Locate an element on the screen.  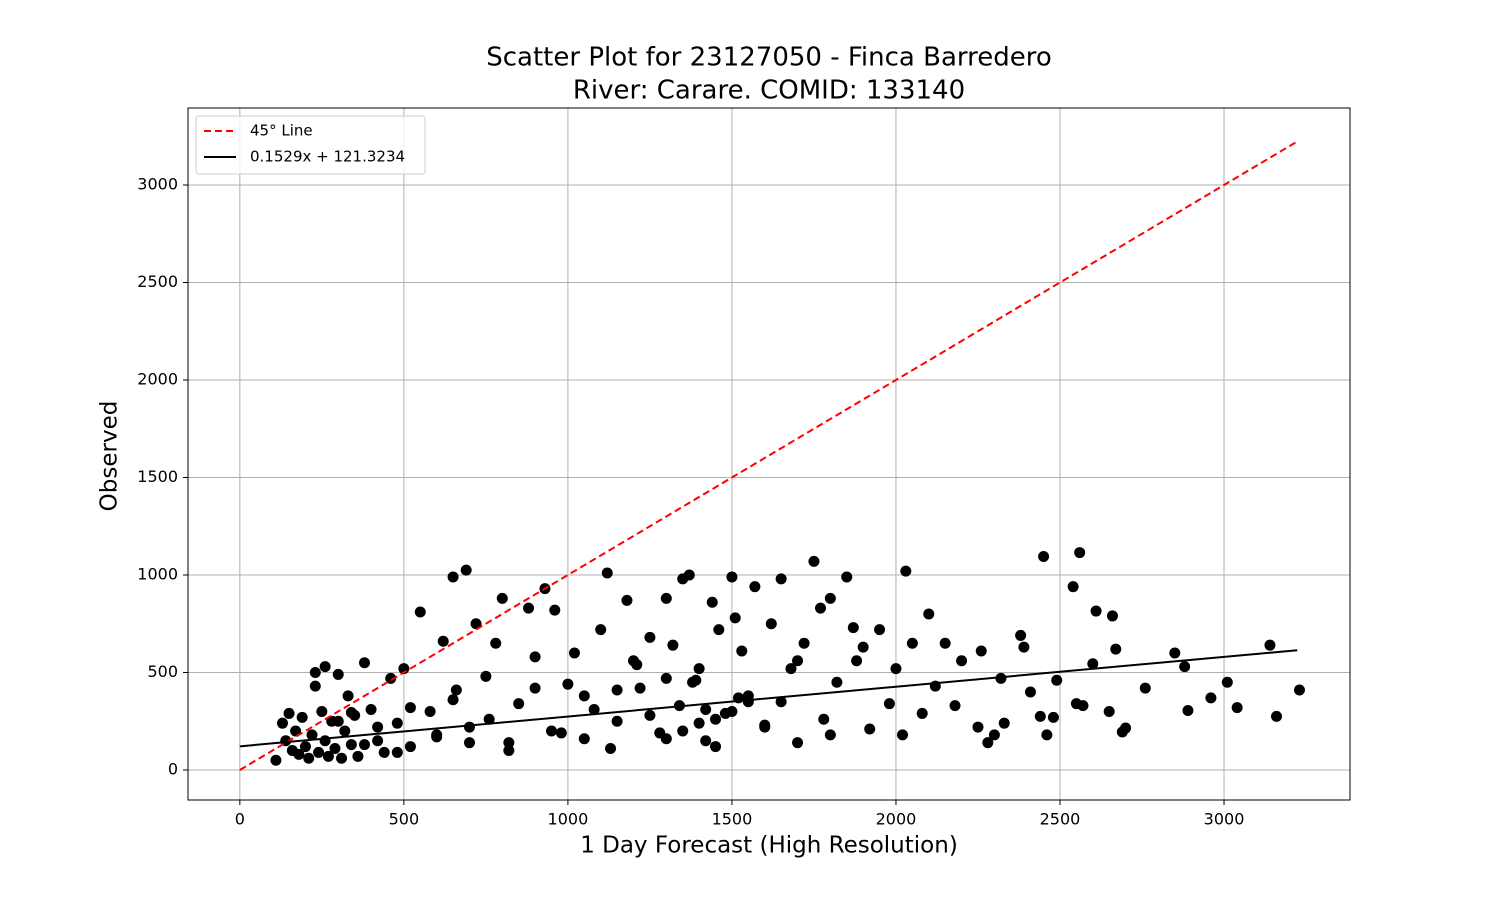
y-tick-label: 3000 is located at coordinates (157, 184).